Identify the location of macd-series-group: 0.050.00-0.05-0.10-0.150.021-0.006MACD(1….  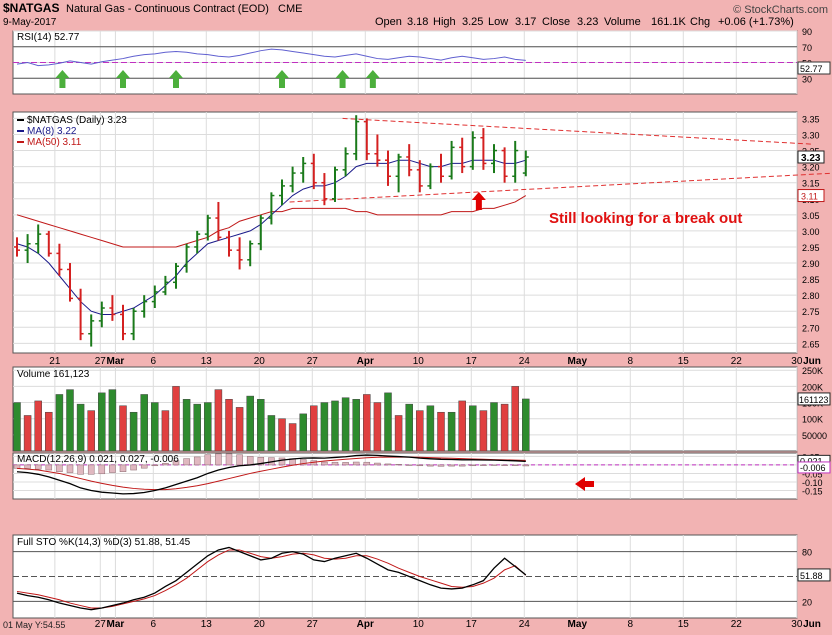
(422, 474).